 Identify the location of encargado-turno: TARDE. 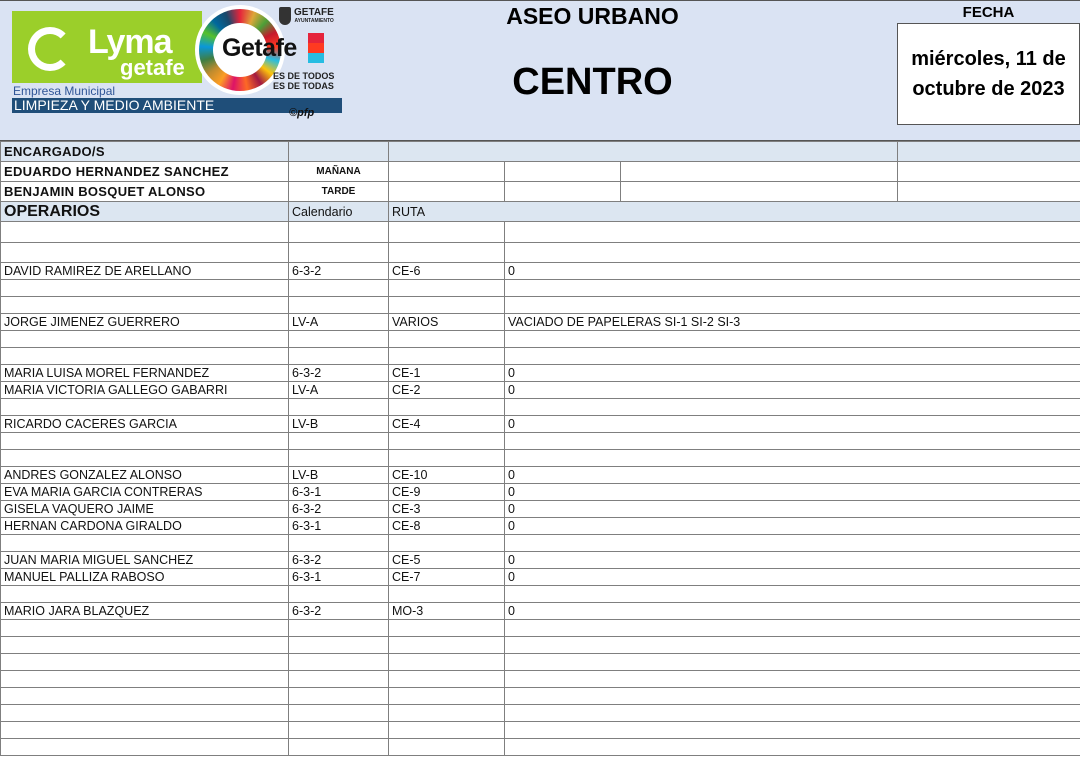
(338, 191).